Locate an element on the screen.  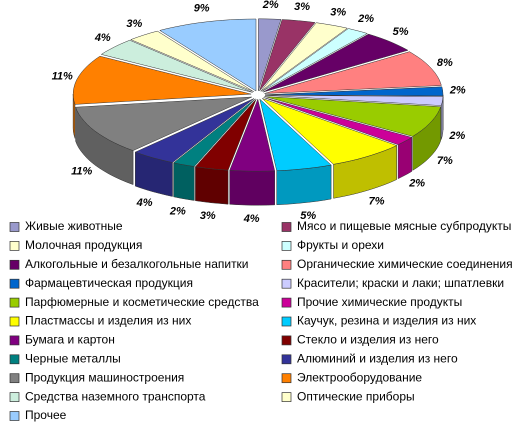
legend-label: Бумага и картон is located at coordinates (70, 340).